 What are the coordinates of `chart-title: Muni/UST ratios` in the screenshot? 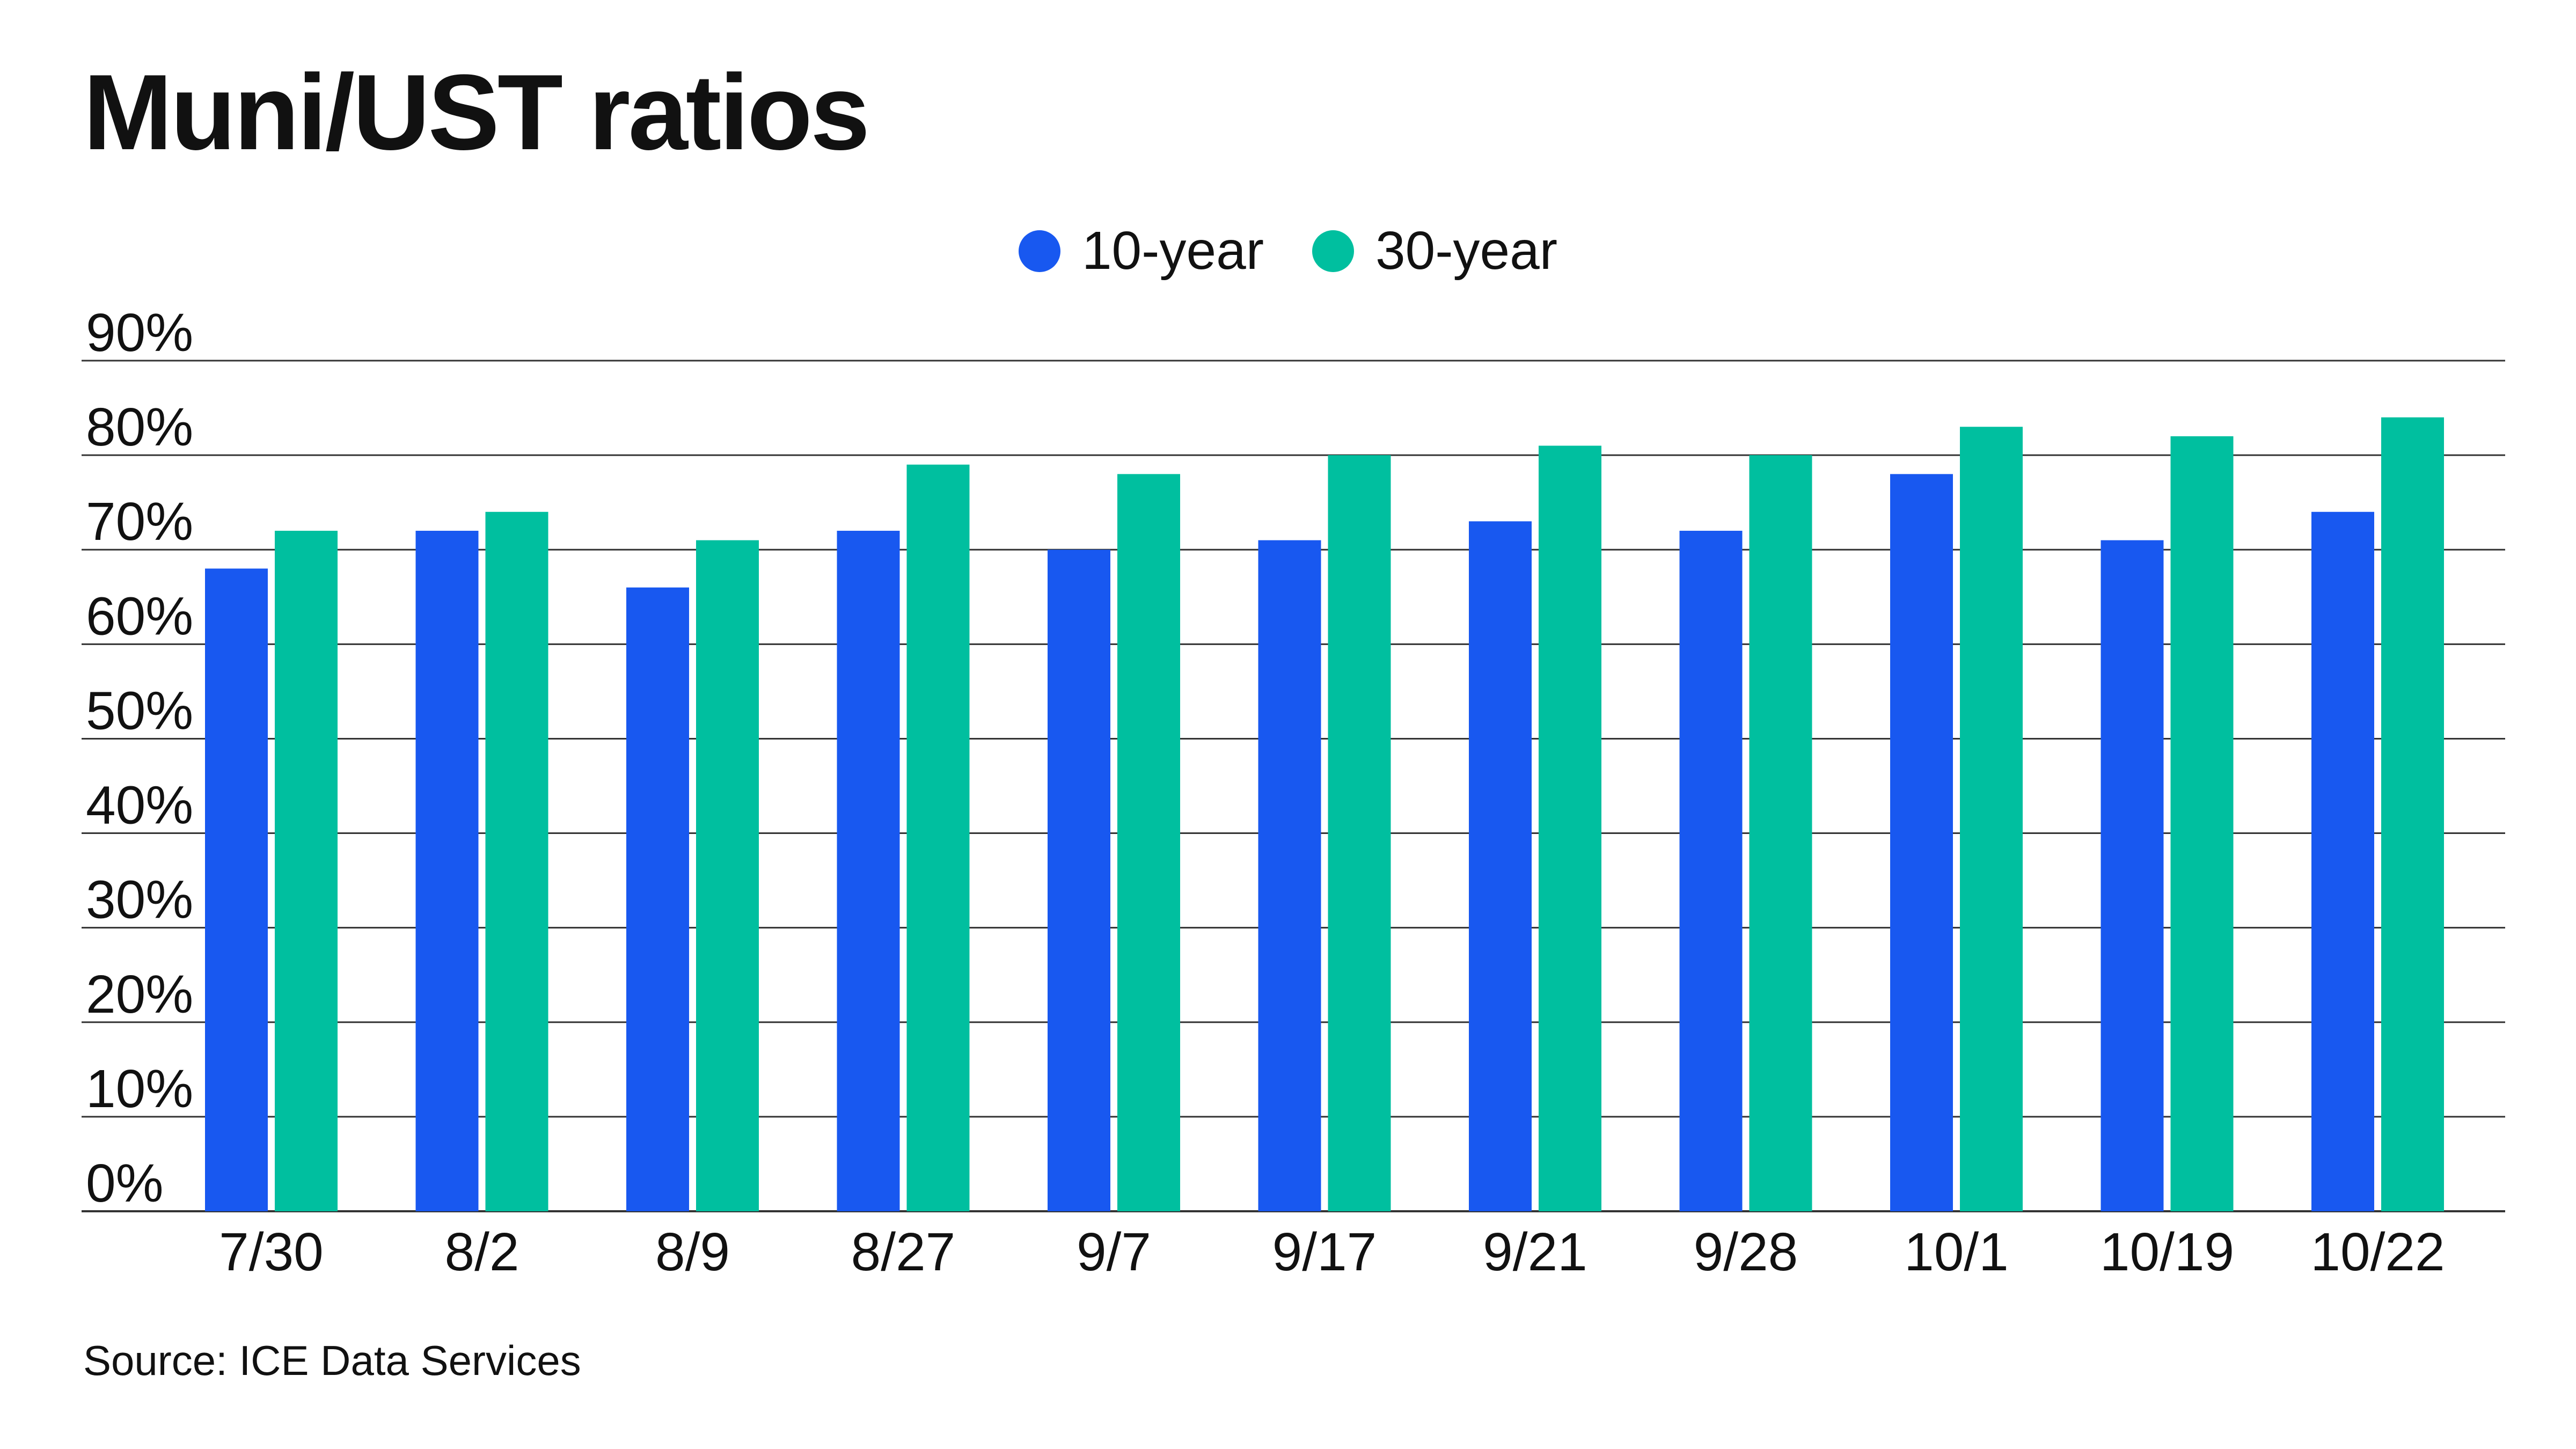 It's located at (476, 112).